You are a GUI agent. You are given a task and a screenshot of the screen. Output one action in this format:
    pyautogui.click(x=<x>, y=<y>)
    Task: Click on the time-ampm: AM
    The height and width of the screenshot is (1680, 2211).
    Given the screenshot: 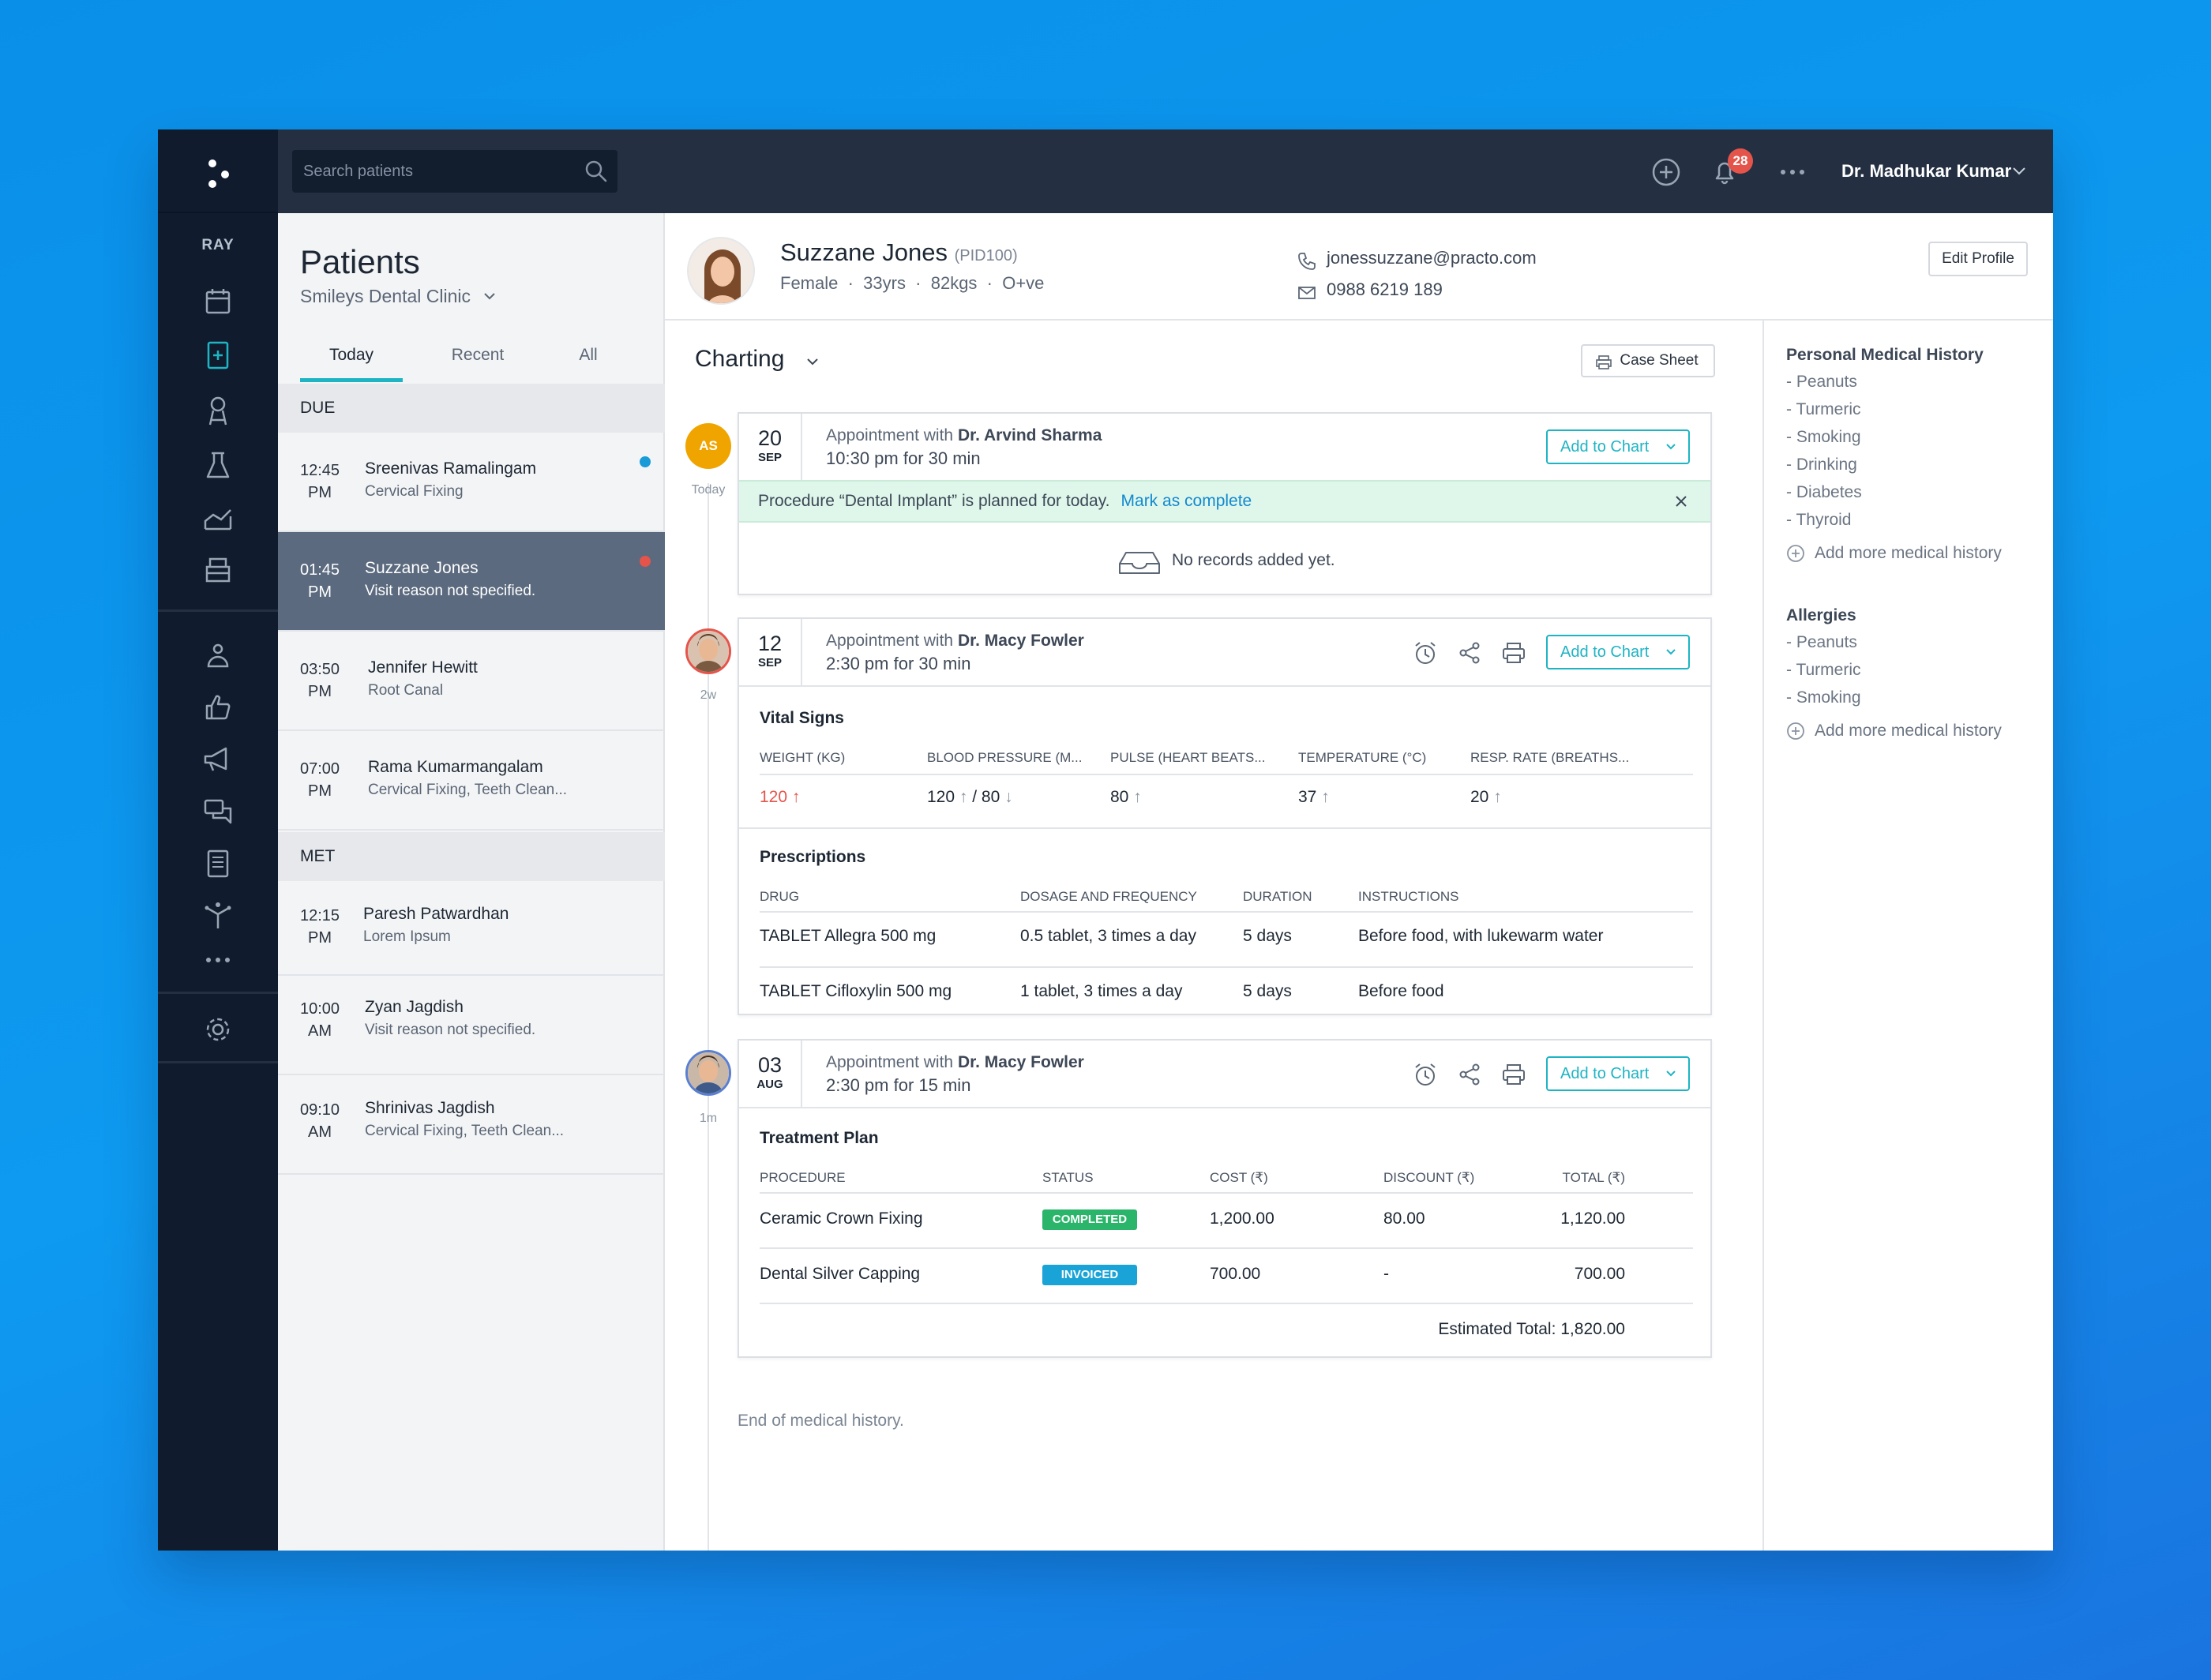 What is the action you would take?
    pyautogui.click(x=320, y=1132)
    